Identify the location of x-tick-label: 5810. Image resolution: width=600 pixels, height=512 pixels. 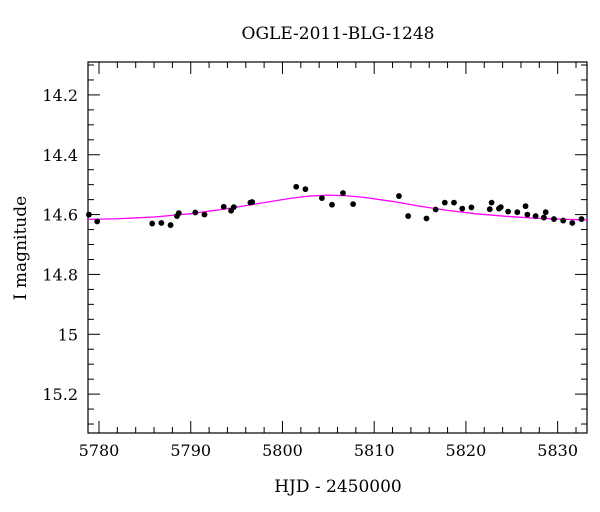
(374, 450).